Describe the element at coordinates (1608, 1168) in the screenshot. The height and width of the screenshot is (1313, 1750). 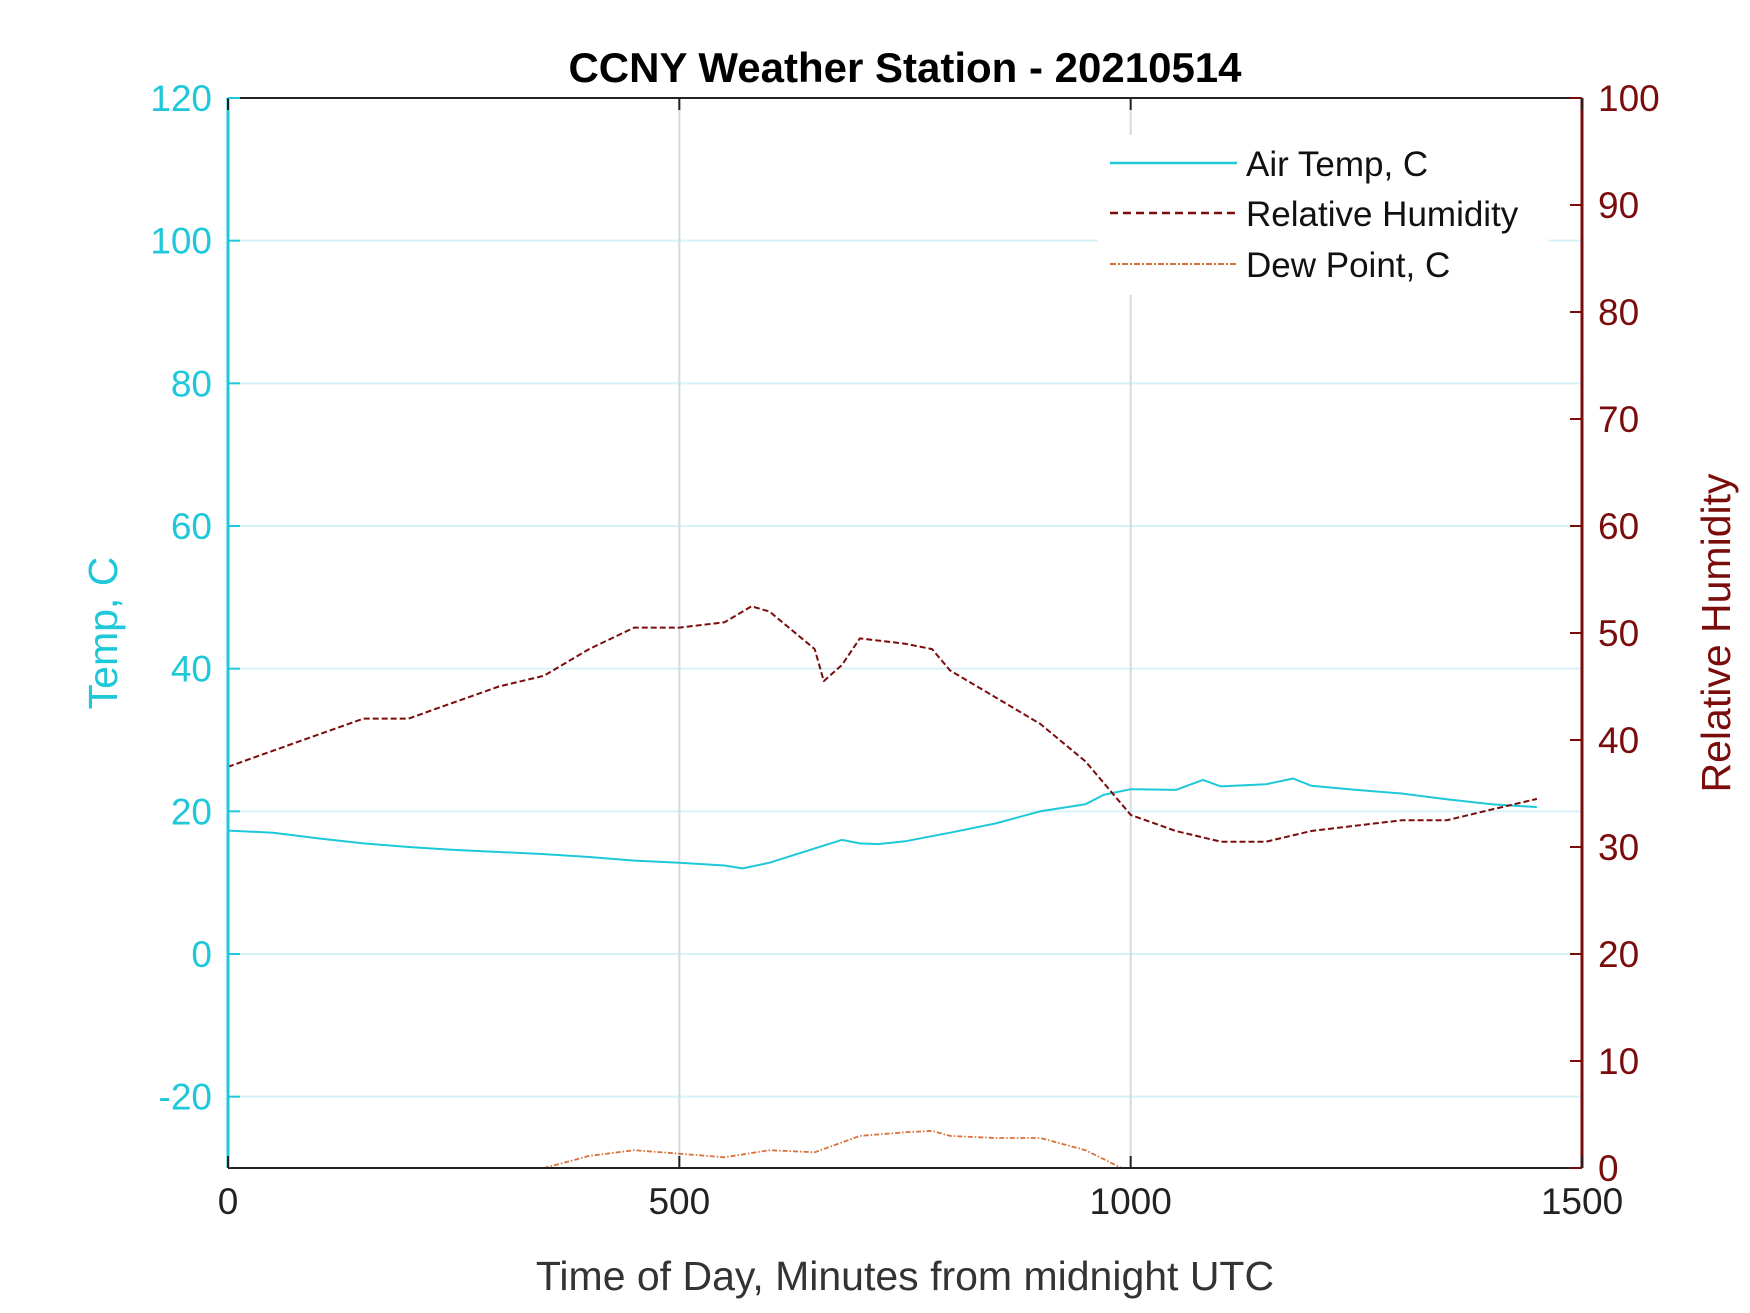
I see `y-right-tick-label-0: 0` at that location.